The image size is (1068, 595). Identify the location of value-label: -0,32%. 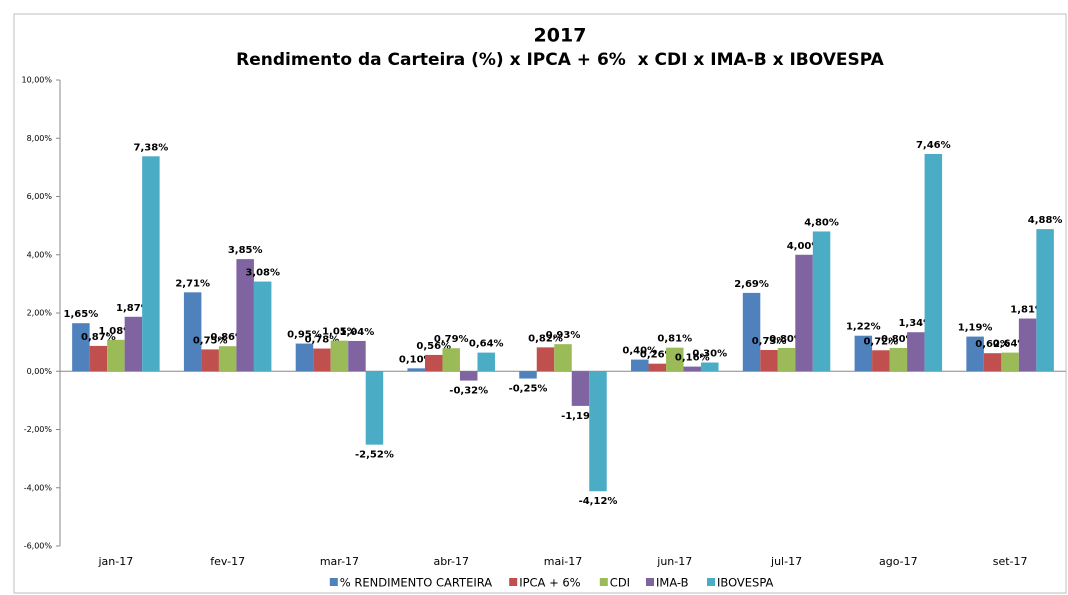
(468, 391).